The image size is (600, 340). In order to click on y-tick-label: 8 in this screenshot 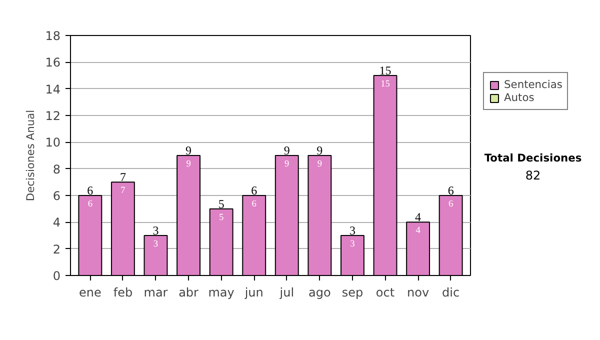, I will do `click(56, 169)`.